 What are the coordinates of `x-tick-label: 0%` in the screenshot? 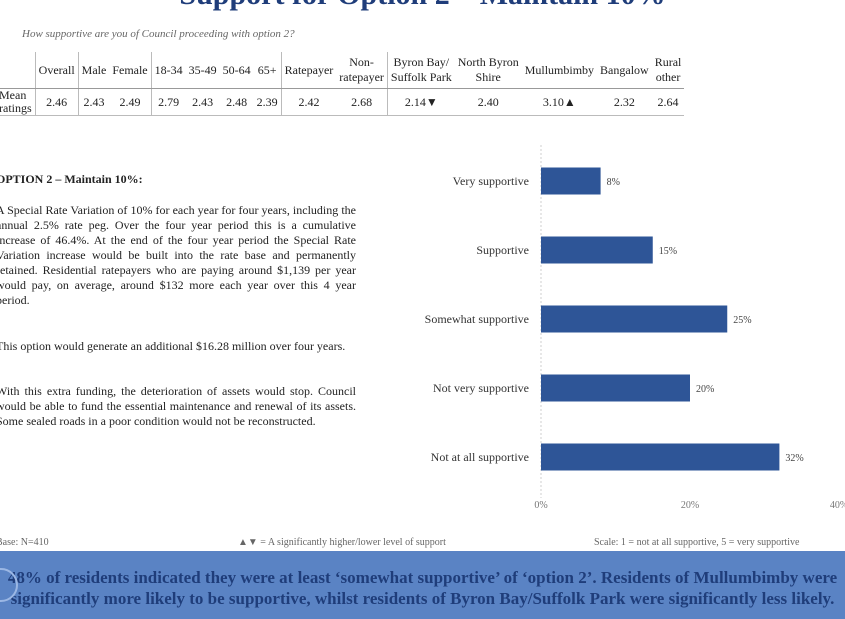 It's located at (540, 505).